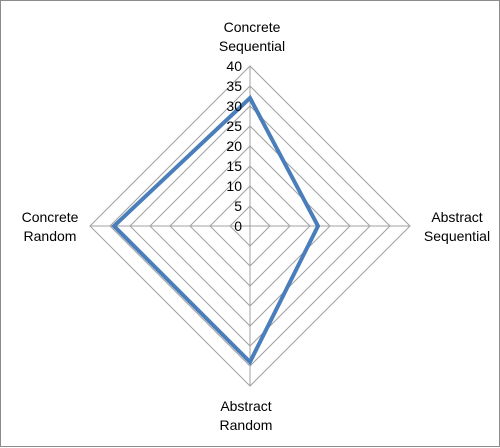 Image resolution: width=500 pixels, height=448 pixels. What do you see at coordinates (238, 206) in the screenshot?
I see `tick-label-5: 5` at bounding box center [238, 206].